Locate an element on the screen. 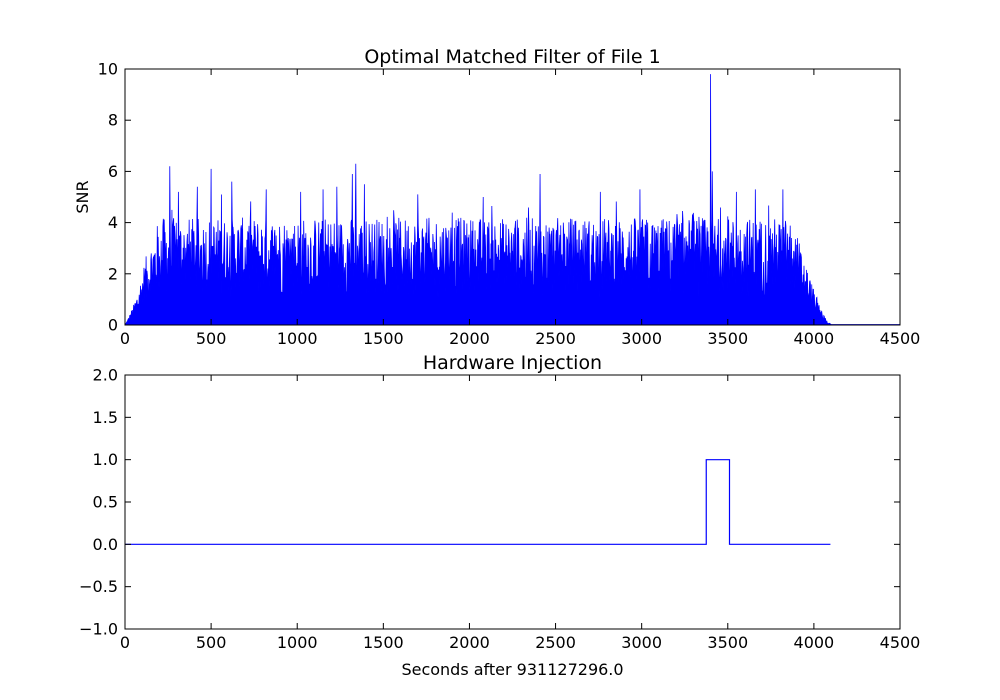 The height and width of the screenshot is (700, 1000). y-tick-label: 2.0 is located at coordinates (105, 375).